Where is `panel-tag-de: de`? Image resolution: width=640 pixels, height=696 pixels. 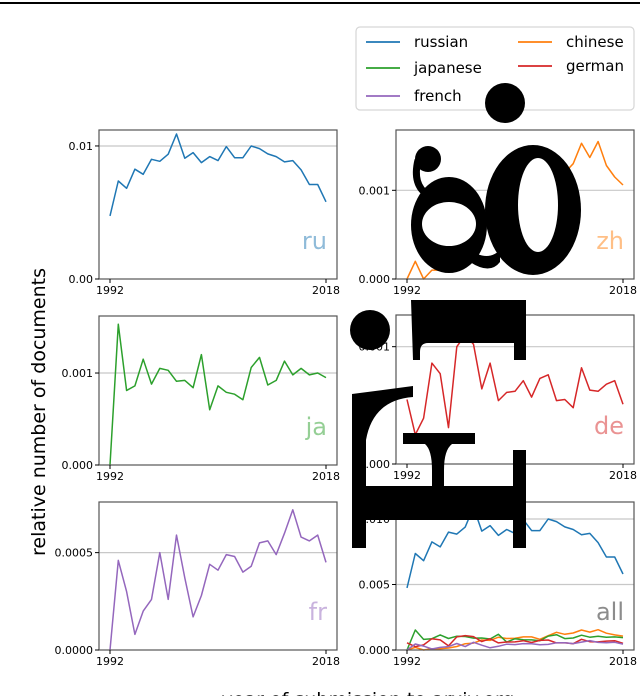
panel-tag-de: de is located at coordinates (609, 426).